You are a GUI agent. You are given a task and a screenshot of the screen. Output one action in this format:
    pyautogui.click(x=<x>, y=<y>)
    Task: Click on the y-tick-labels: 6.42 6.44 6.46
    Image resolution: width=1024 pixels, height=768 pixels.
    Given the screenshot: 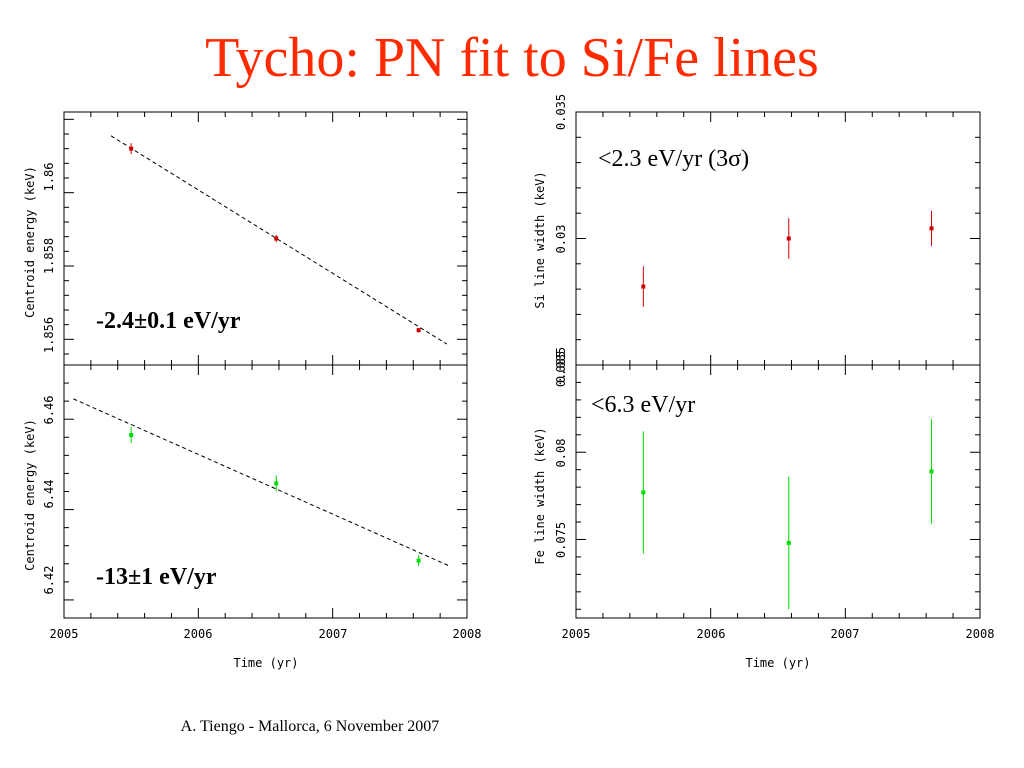 What is the action you would take?
    pyautogui.click(x=49, y=495)
    